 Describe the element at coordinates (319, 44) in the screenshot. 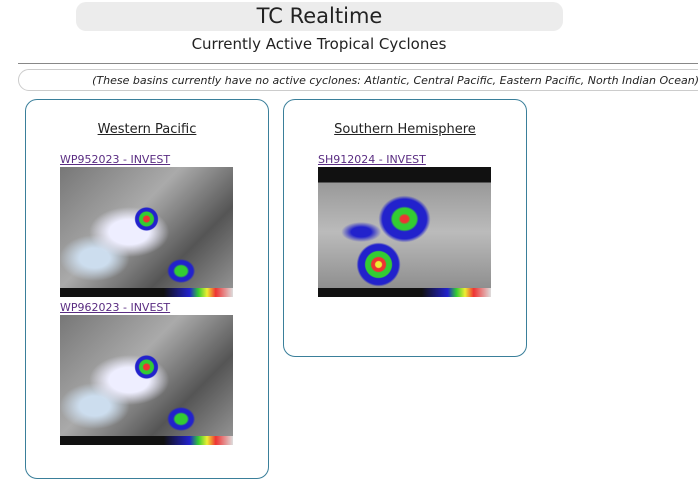

I see `page-subtitle: Currently Active Tropical Cyclones` at that location.